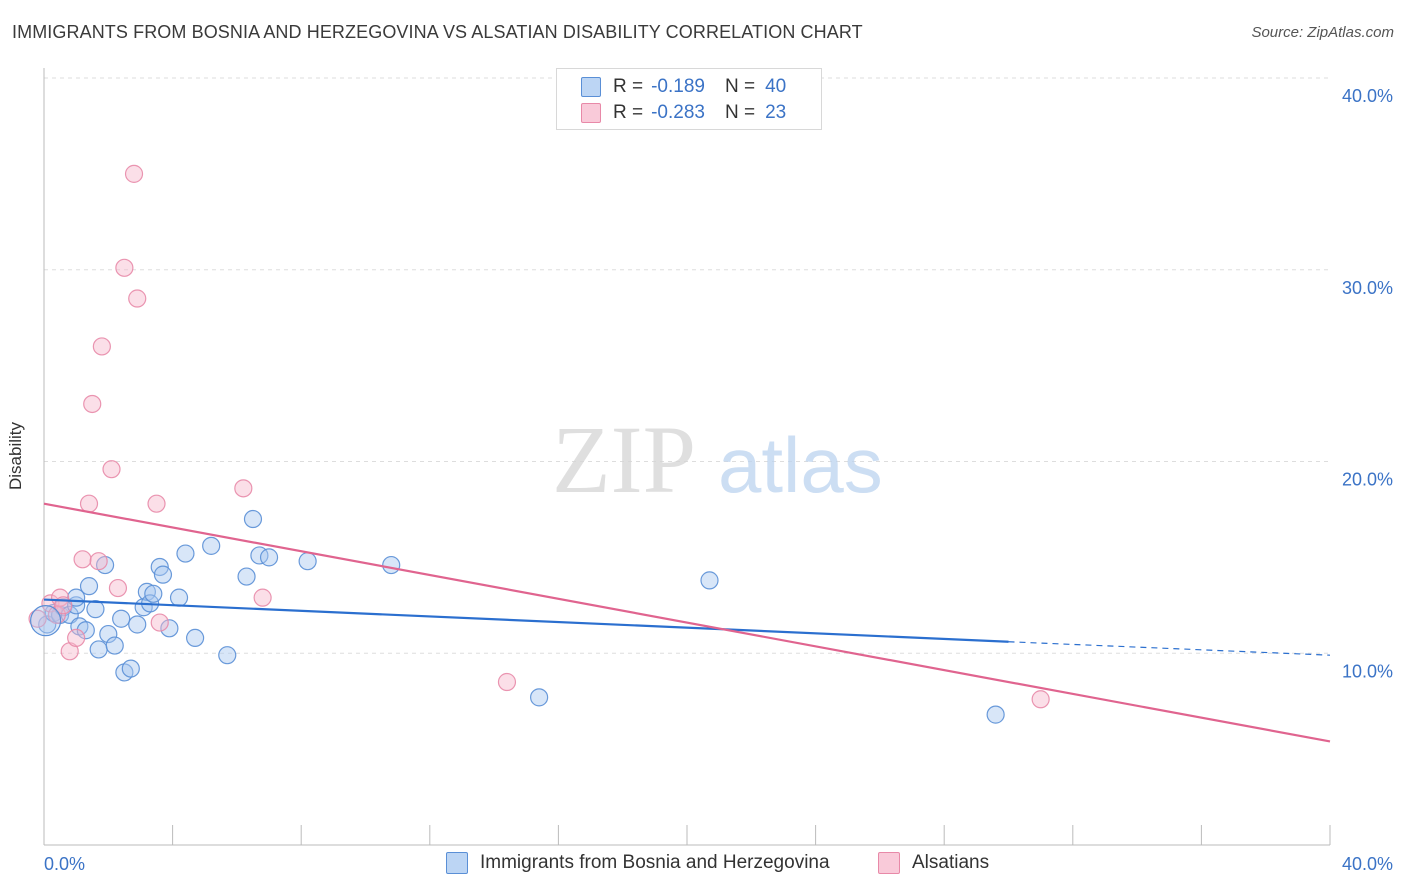 The height and width of the screenshot is (892, 1406). What do you see at coordinates (1367, 96) in the screenshot?
I see `y-tick-label: 40.0%` at bounding box center [1367, 96].